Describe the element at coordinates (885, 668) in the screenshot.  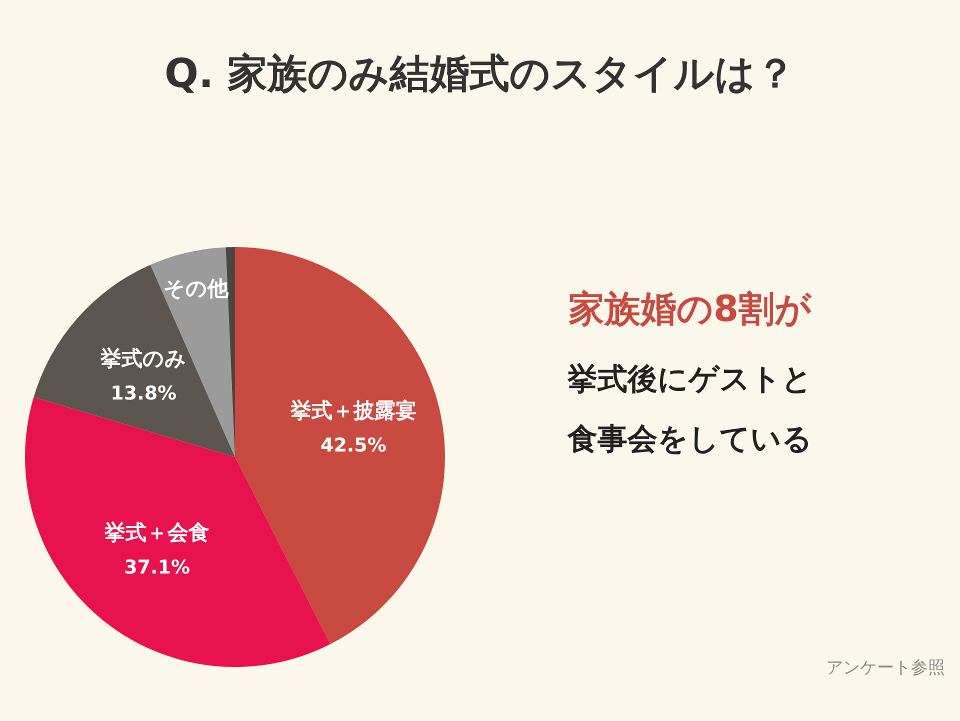
I see `text: アンケート参照` at that location.